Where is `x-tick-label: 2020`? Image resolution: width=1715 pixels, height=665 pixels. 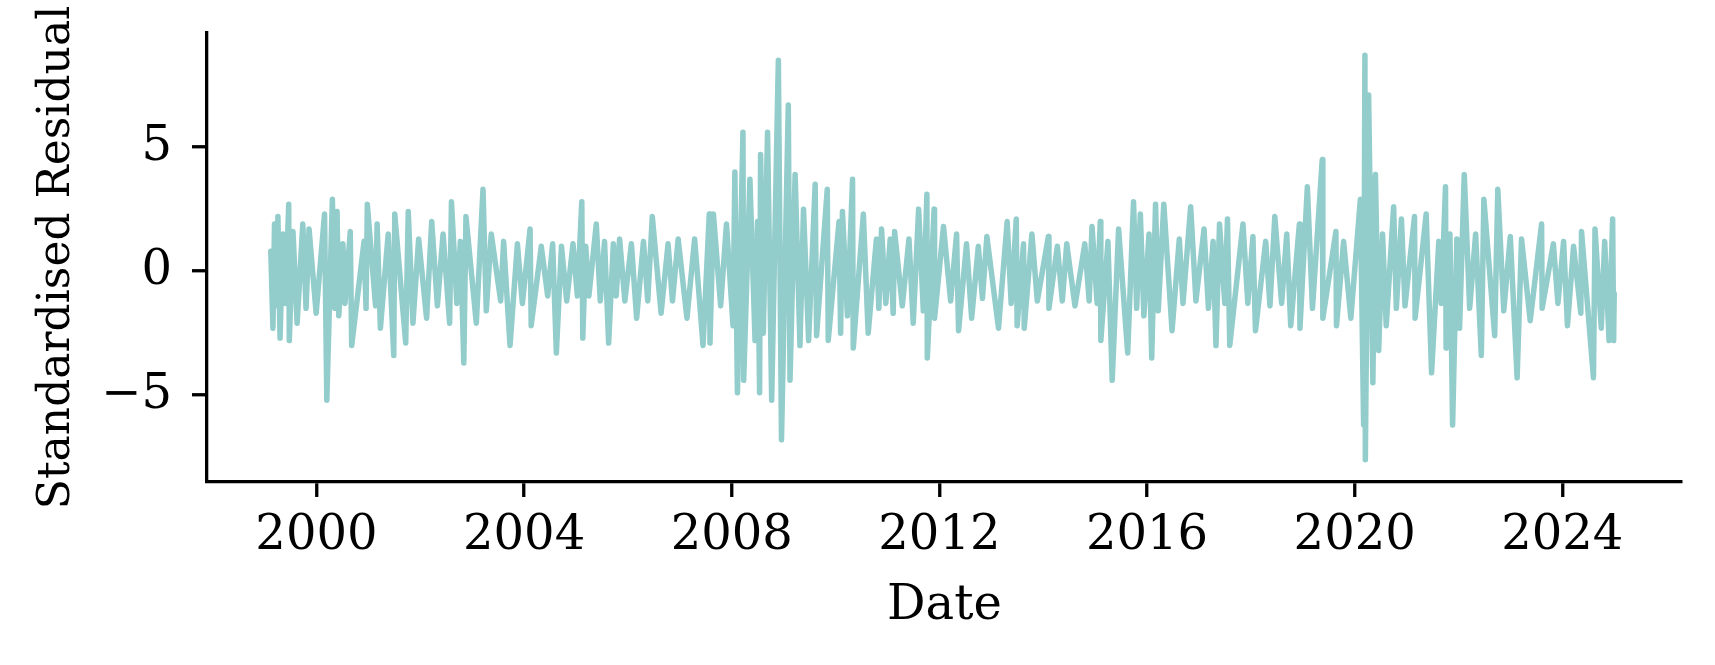 x-tick-label: 2020 is located at coordinates (1354, 532).